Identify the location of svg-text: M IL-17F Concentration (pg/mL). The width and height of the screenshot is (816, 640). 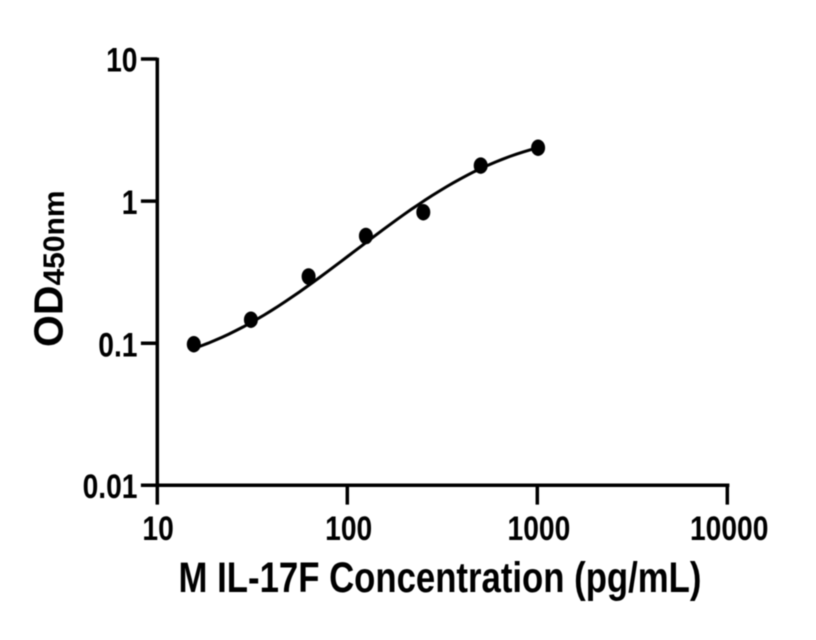
(440, 577).